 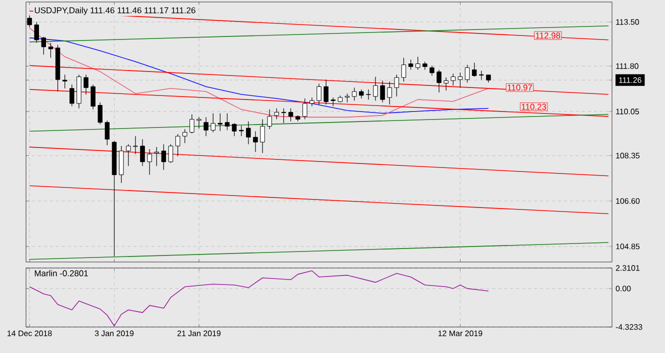 I want to click on text: USDJPY,Daily 111.46 111.46 111.17 111.26, so click(x=115, y=11).